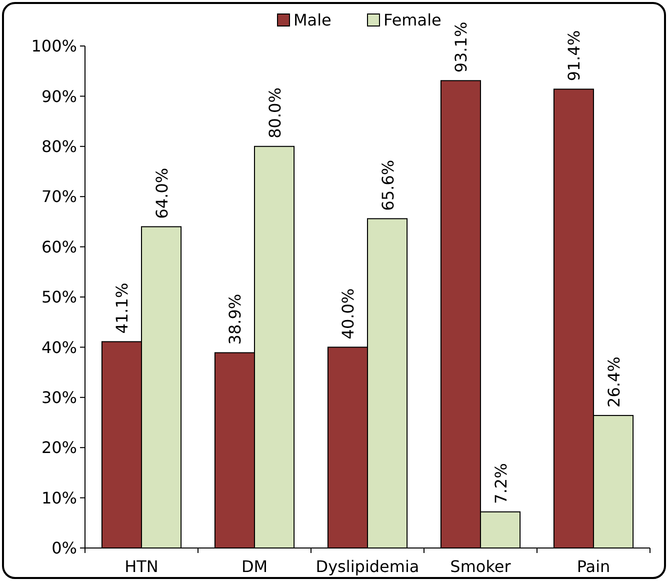 The width and height of the screenshot is (668, 581). I want to click on data-label: 38.9%, so click(235, 319).